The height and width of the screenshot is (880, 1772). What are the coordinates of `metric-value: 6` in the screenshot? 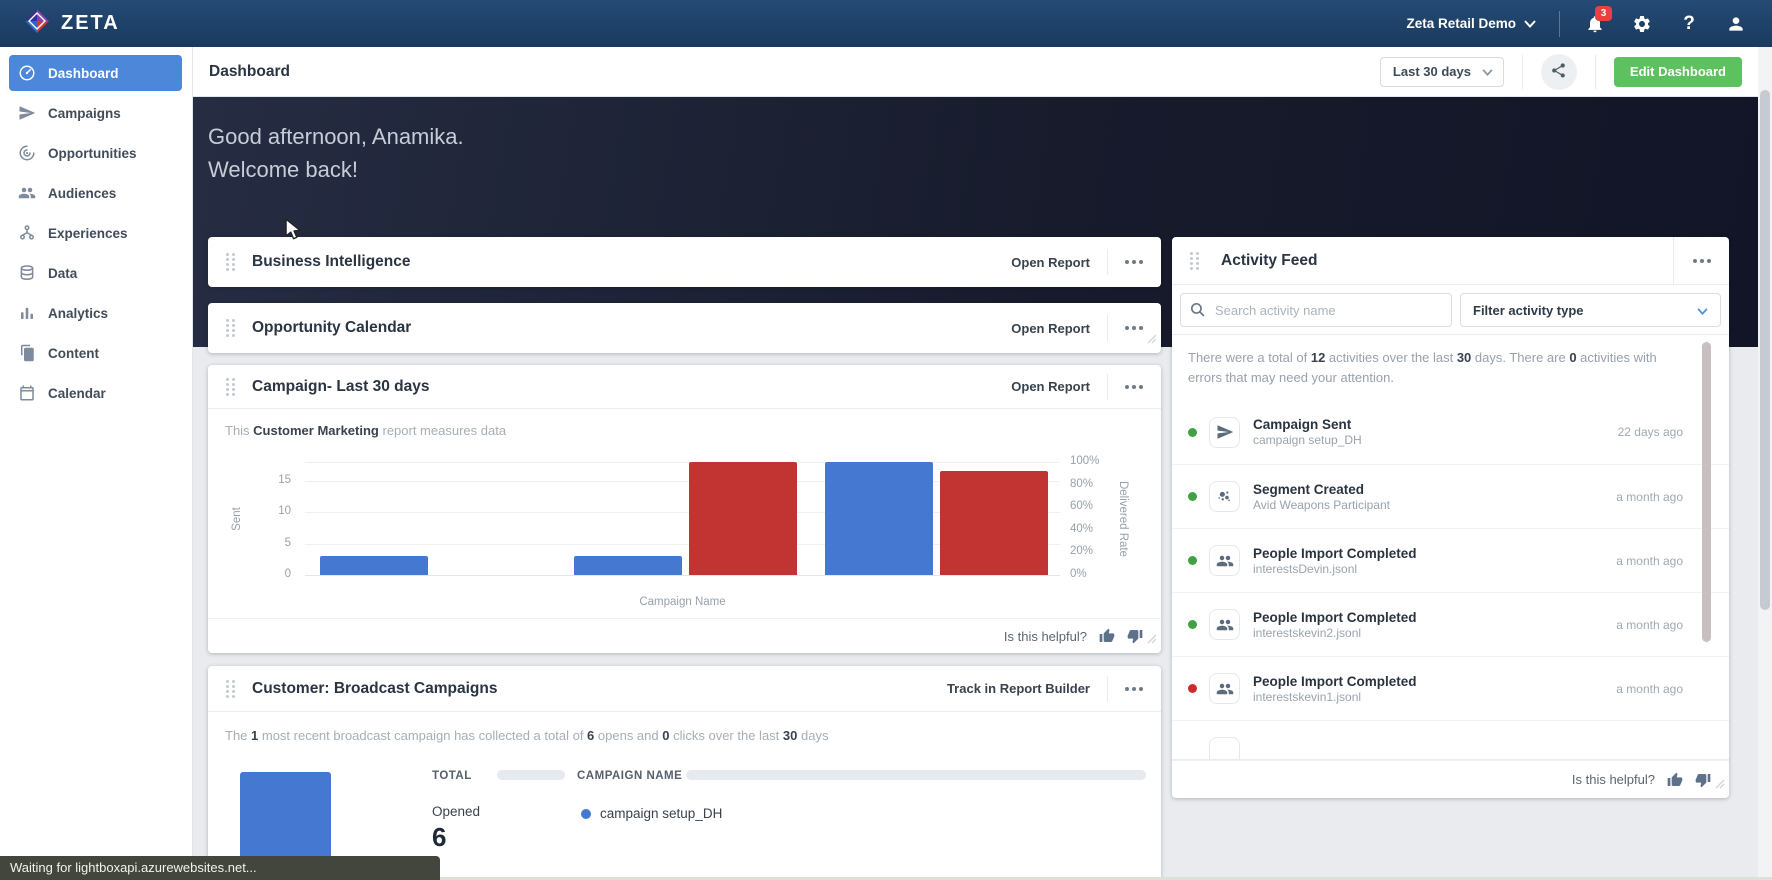 It's located at (439, 837).